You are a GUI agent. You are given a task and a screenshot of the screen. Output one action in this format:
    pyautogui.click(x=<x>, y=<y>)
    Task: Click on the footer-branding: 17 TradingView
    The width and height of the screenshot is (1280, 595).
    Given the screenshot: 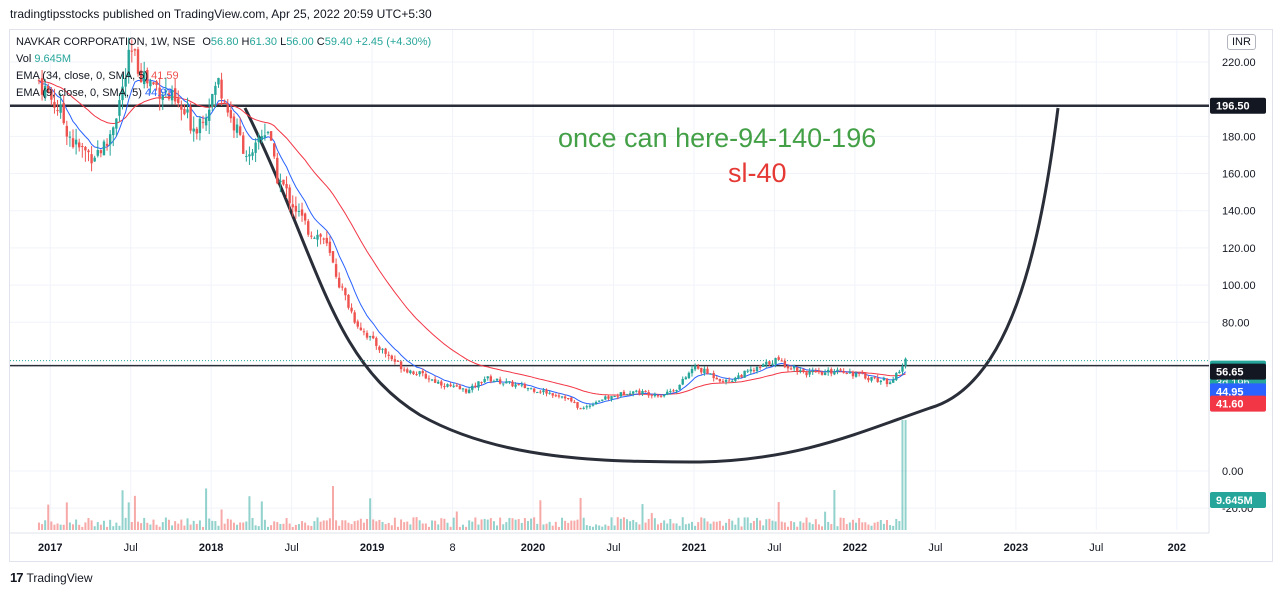 What is the action you would take?
    pyautogui.click(x=51, y=577)
    